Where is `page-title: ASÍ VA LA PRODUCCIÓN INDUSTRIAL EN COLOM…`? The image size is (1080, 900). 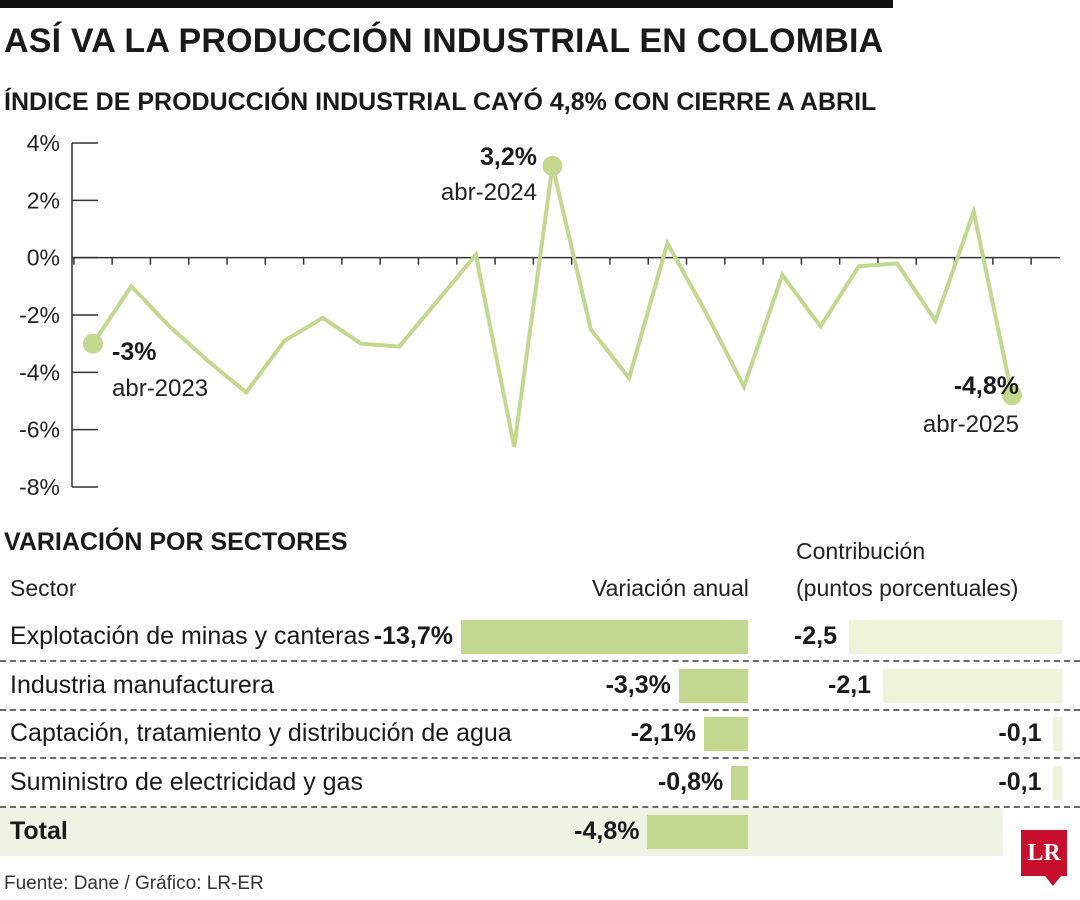 page-title: ASÍ VA LA PRODUCCIÓN INDUSTRIAL EN COLOM… is located at coordinates (444, 41).